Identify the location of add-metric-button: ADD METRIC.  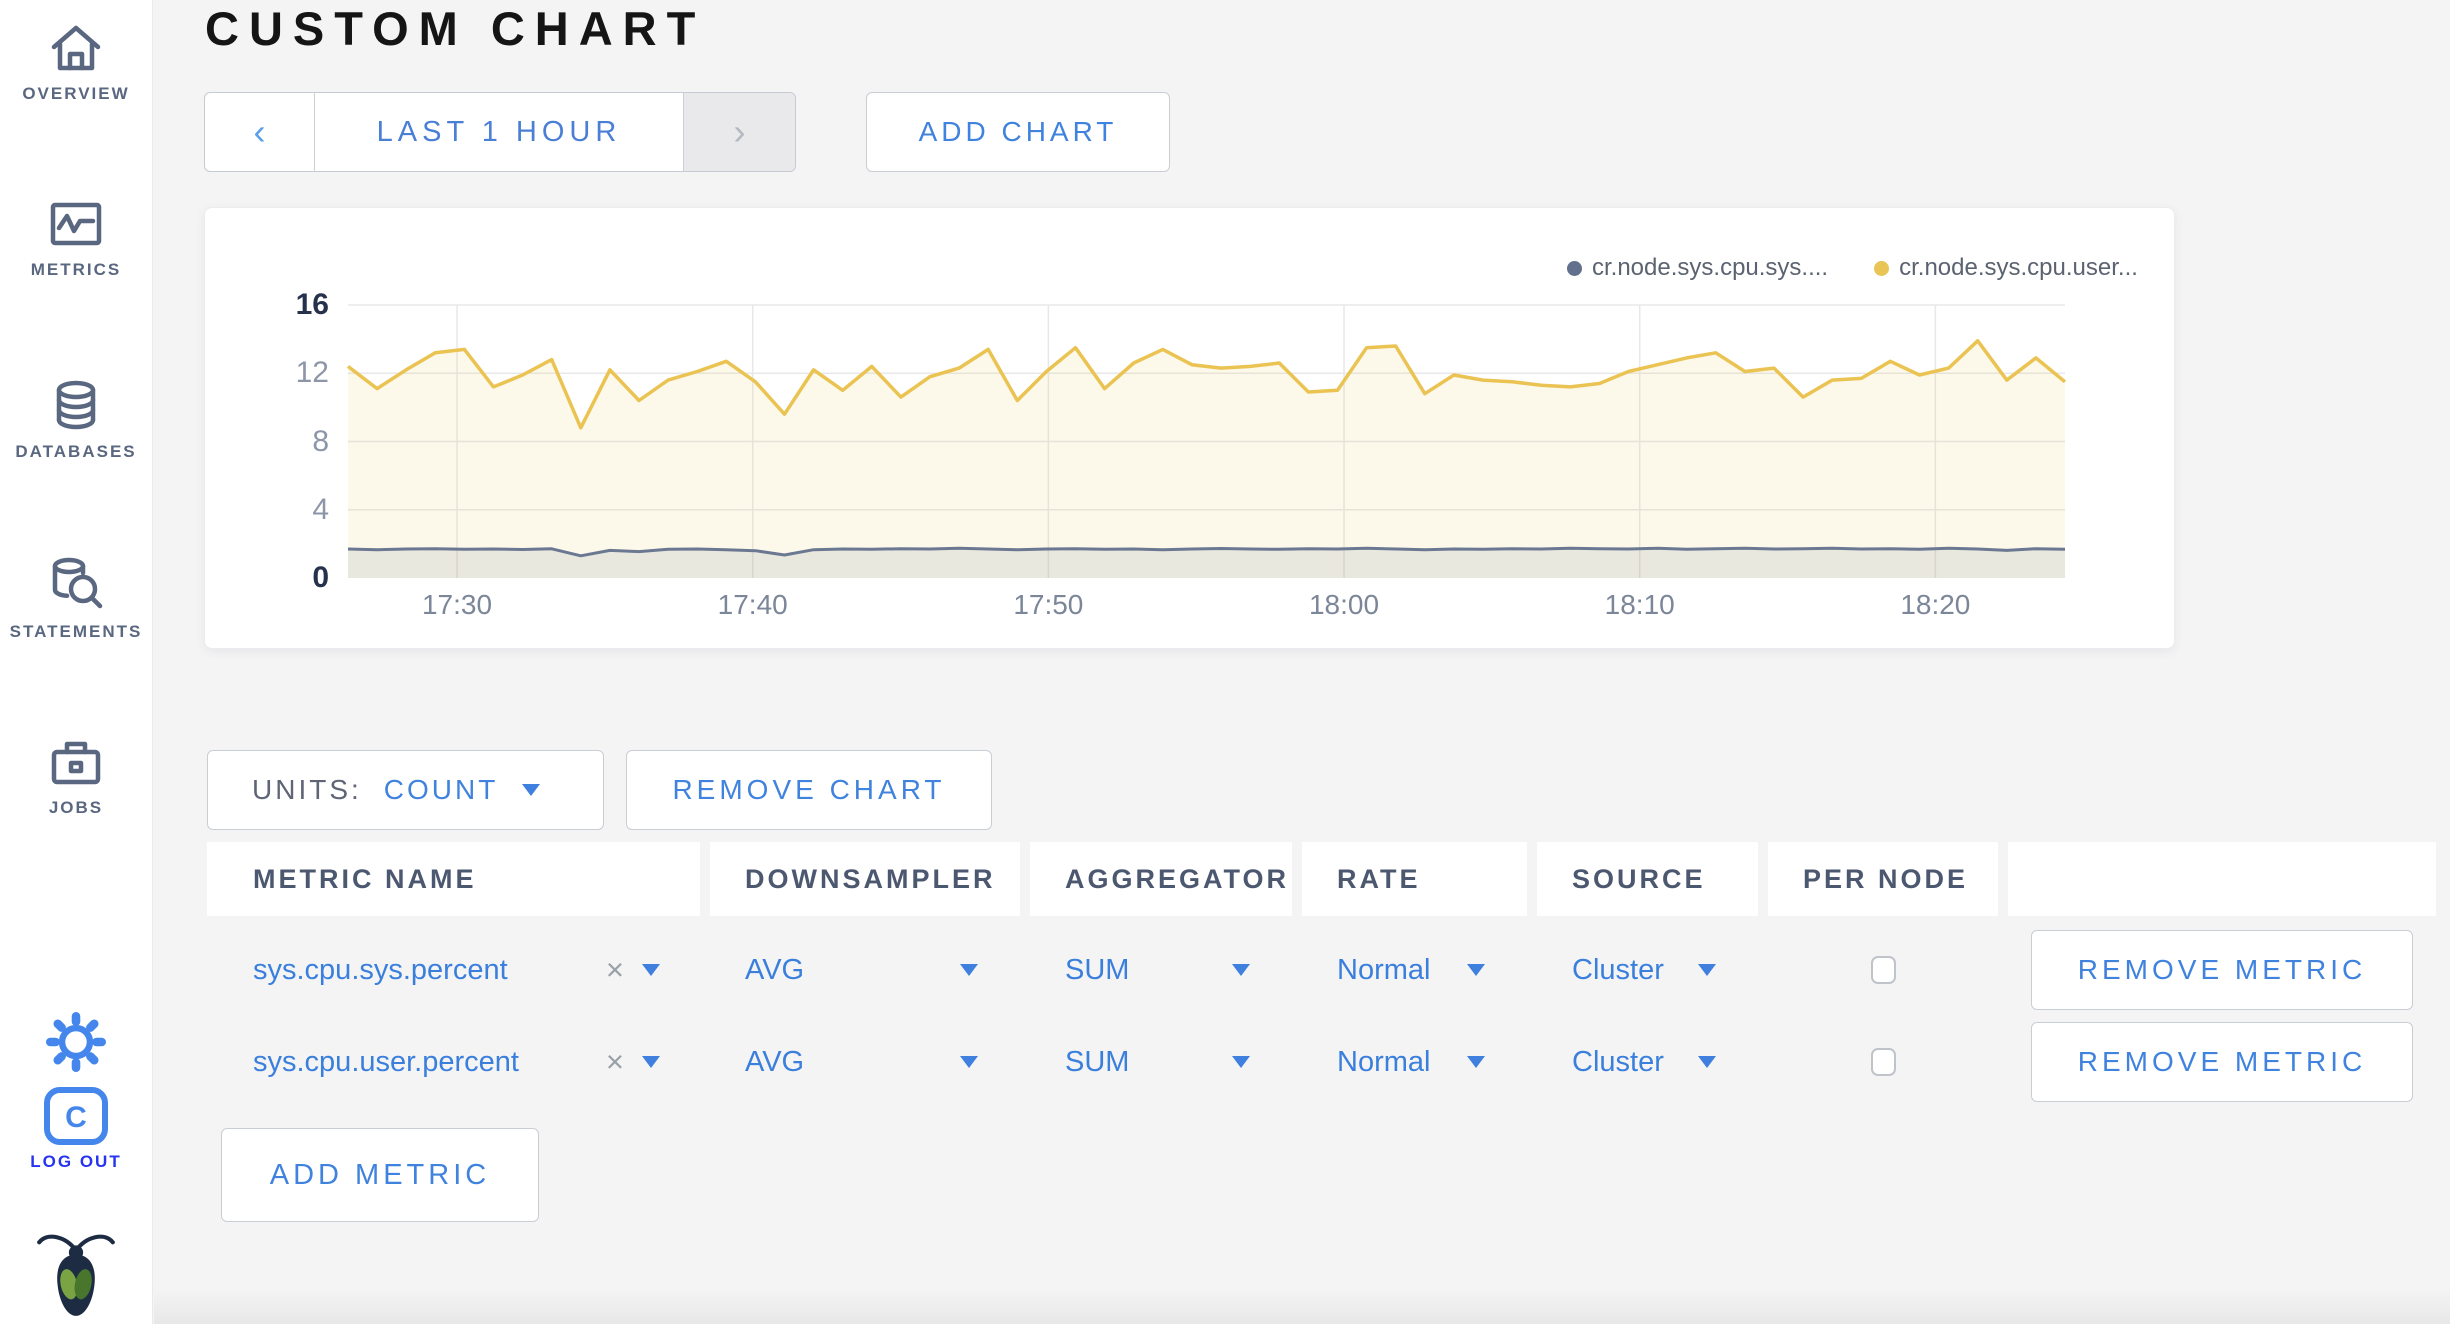
(380, 1175).